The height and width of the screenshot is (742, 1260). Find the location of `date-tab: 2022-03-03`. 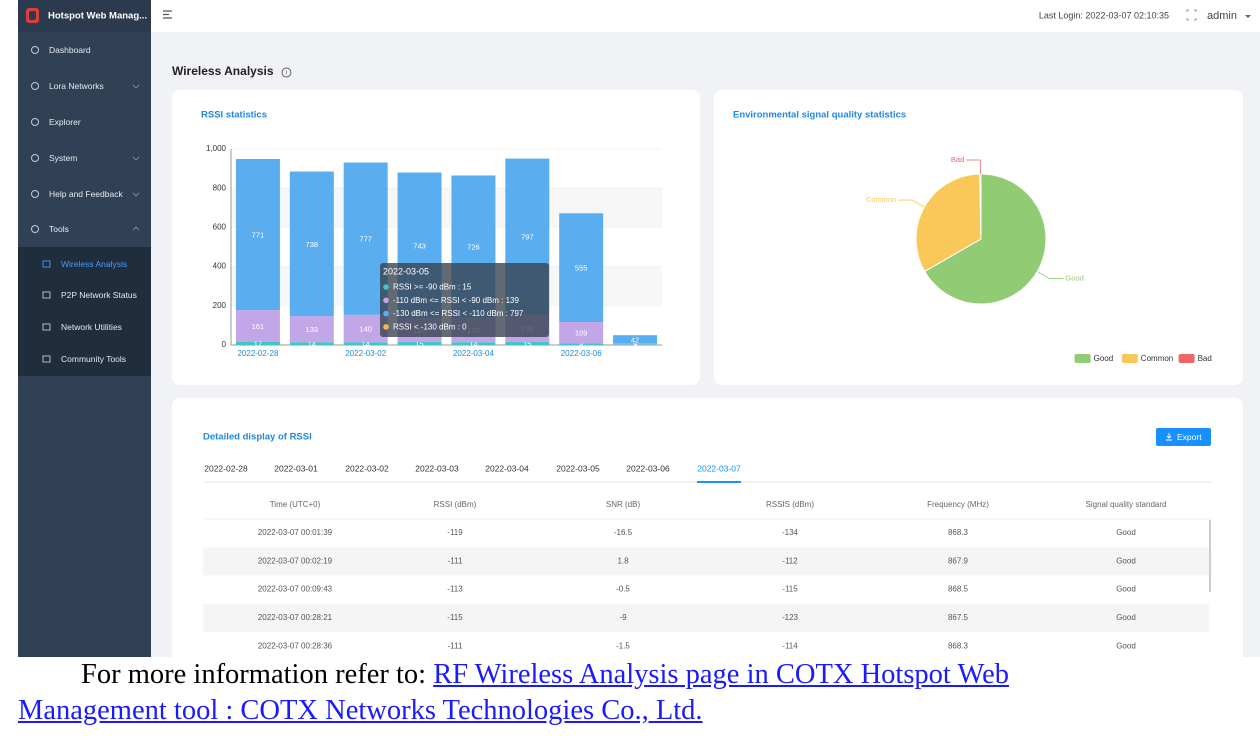

date-tab: 2022-03-03 is located at coordinates (437, 468).